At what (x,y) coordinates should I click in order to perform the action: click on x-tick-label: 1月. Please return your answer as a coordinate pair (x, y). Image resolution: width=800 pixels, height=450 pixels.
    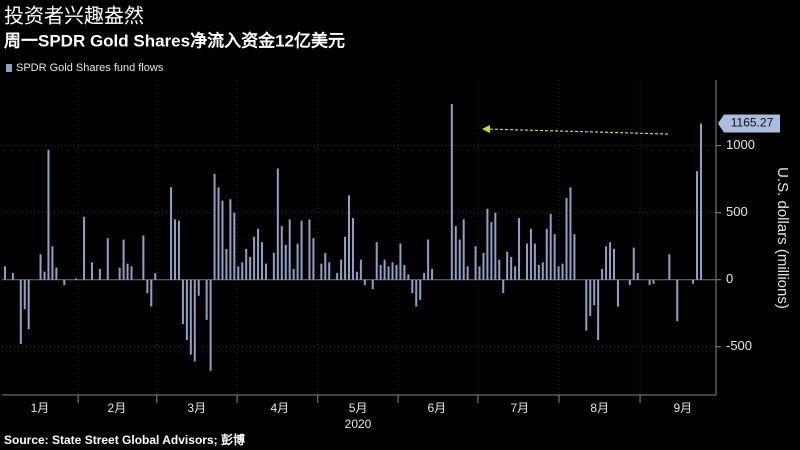
    Looking at the image, I should click on (40, 408).